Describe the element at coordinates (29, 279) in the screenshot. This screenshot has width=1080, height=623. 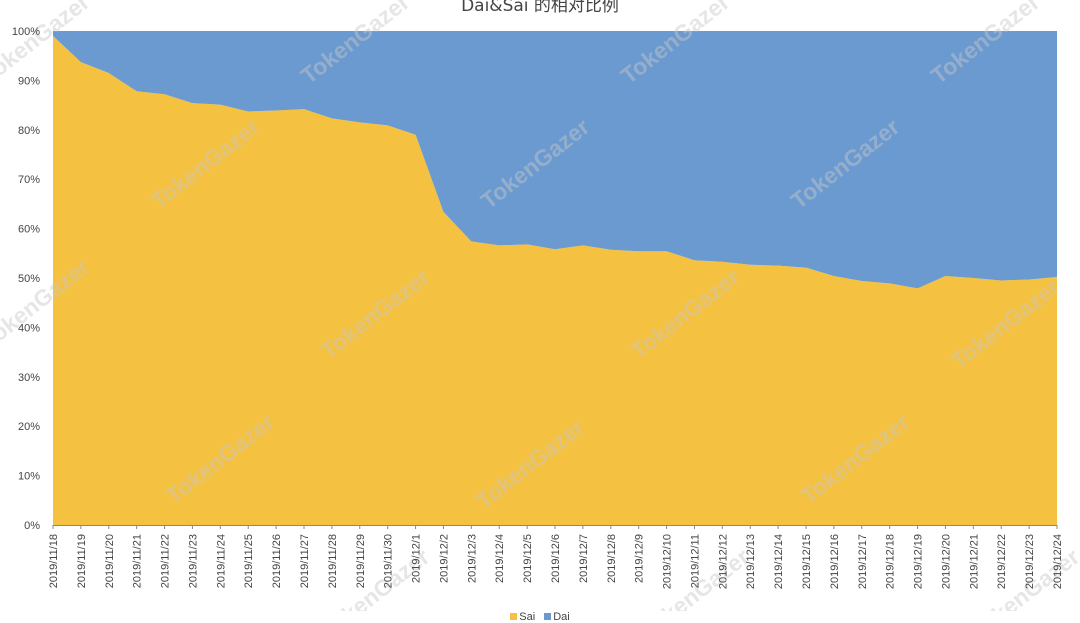
I see `y-tick-label: 50%` at that location.